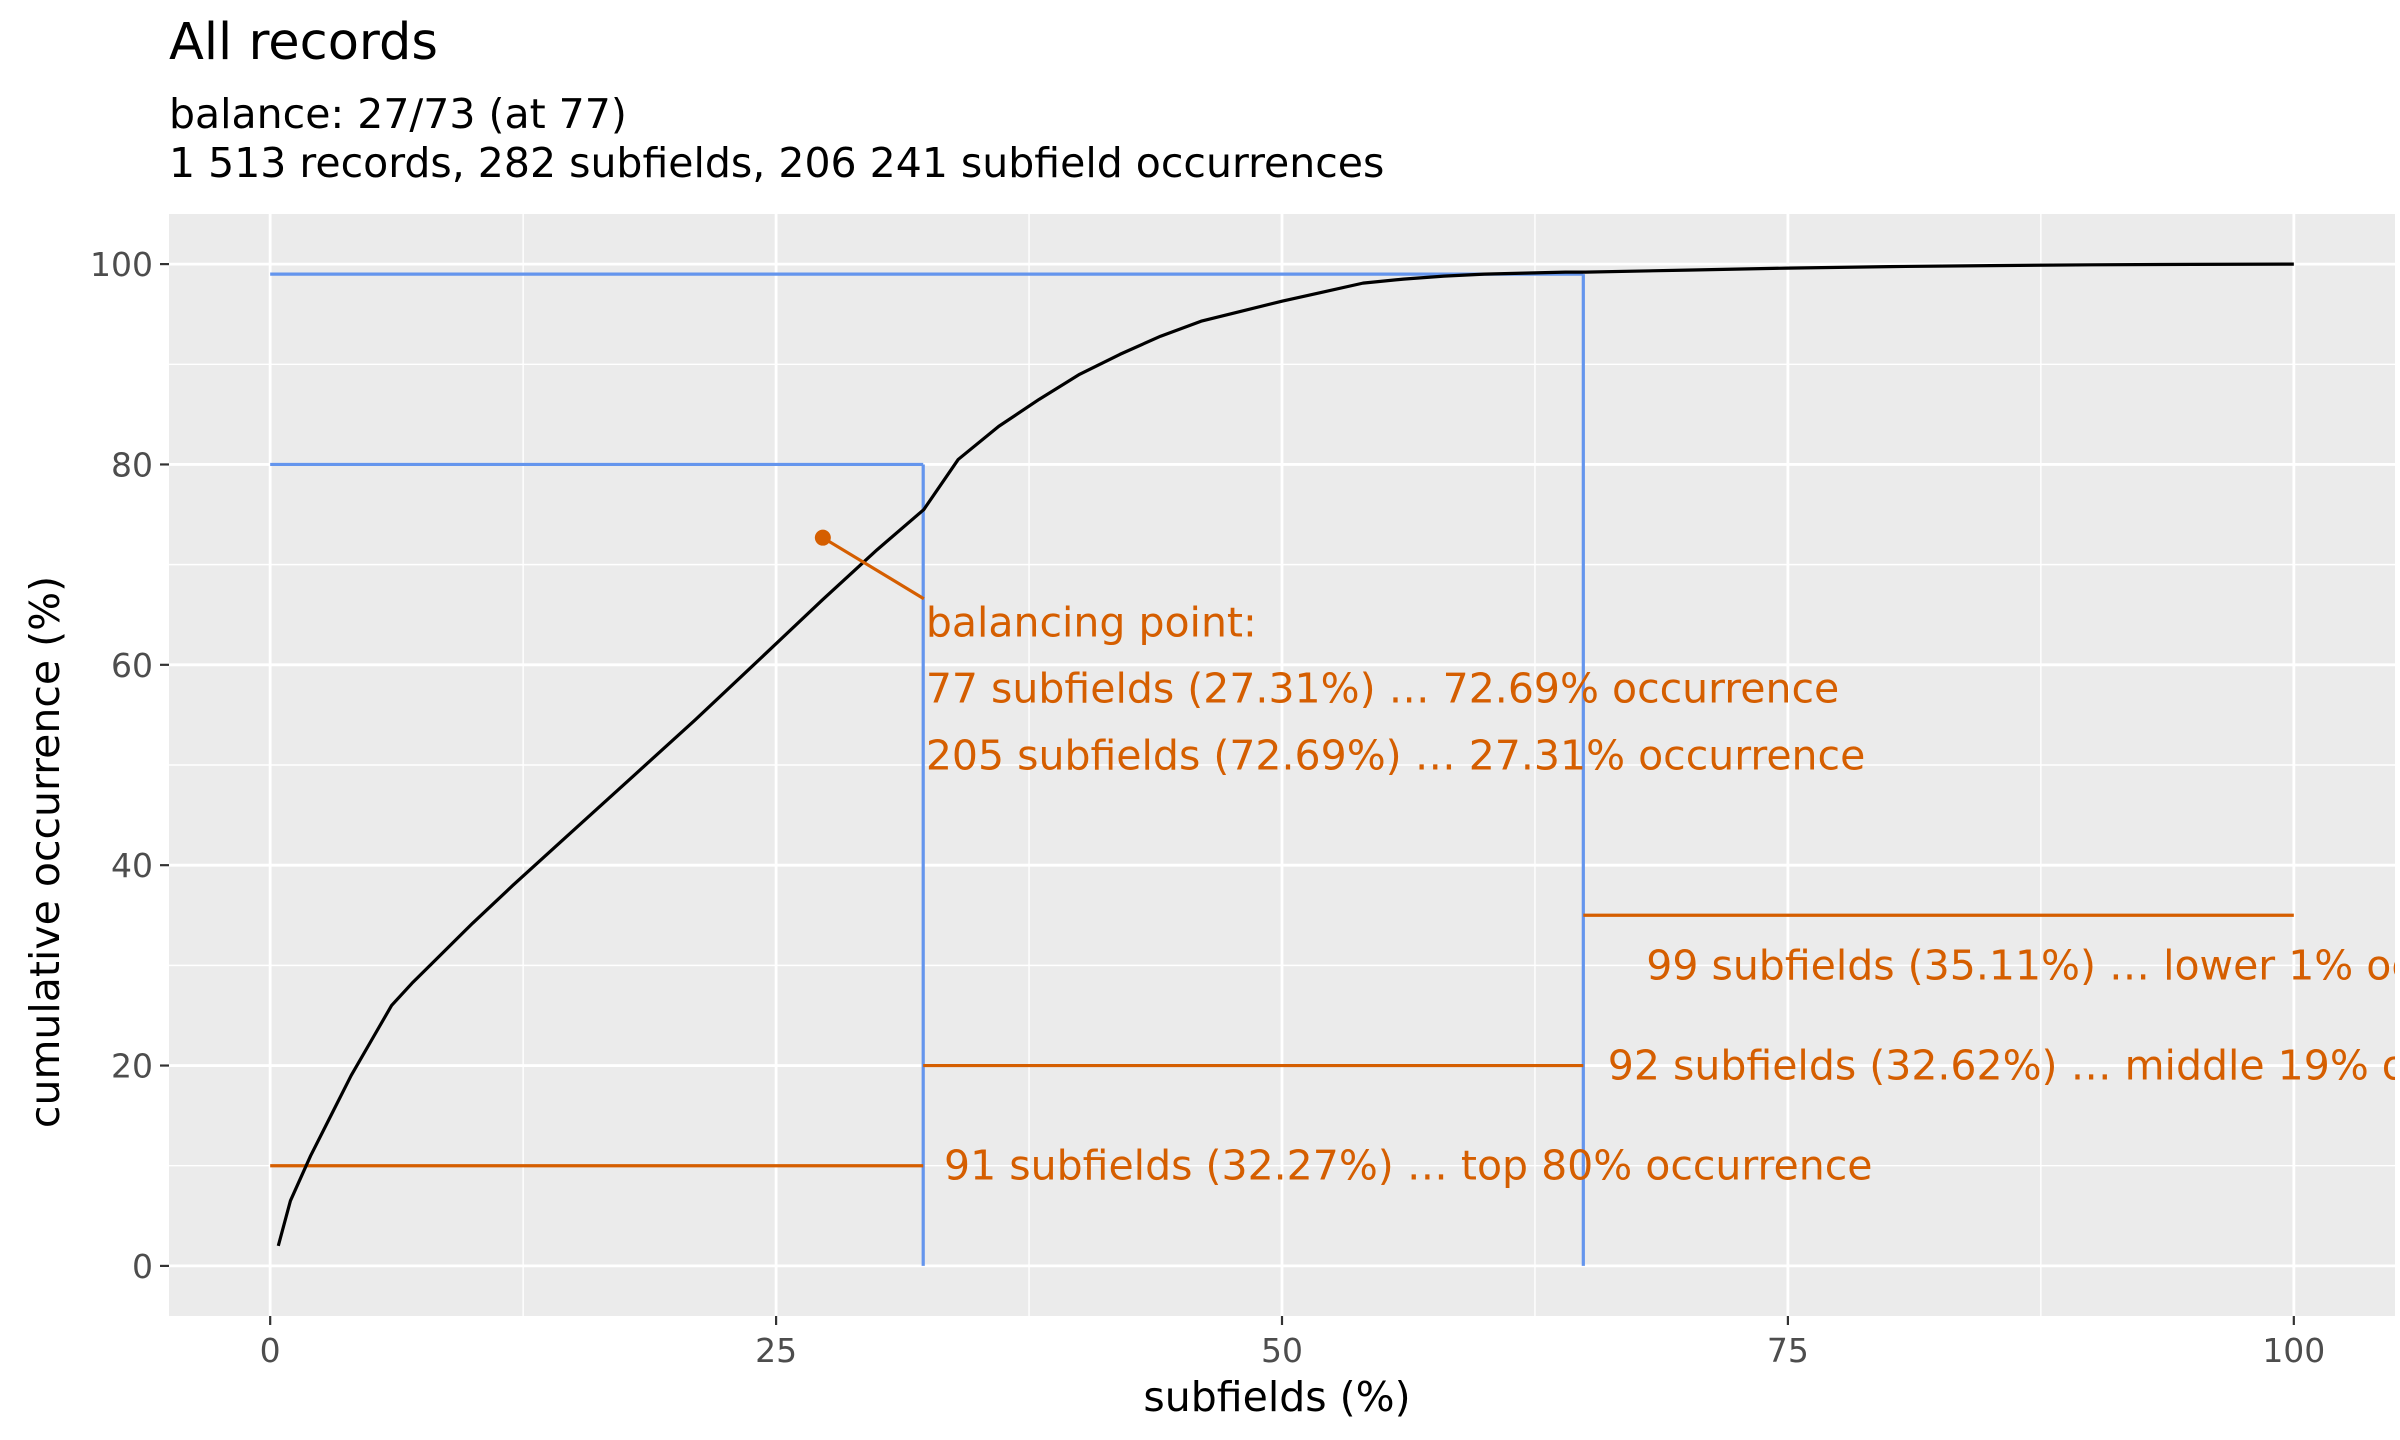 The width and height of the screenshot is (2400, 1440). I want to click on balancing-point-leader, so click(873, 568).